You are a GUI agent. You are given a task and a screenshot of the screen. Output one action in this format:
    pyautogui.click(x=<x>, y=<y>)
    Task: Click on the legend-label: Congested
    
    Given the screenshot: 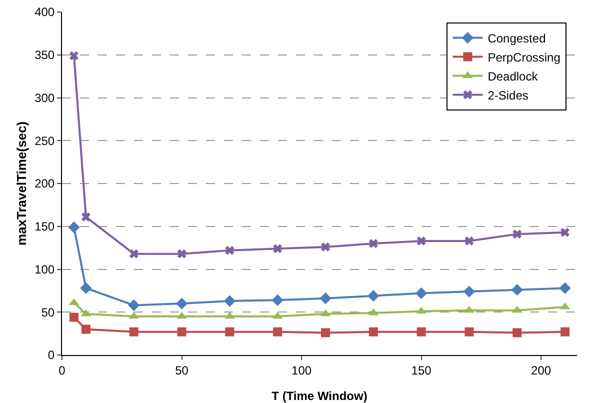 What is the action you would take?
    pyautogui.click(x=517, y=38)
    